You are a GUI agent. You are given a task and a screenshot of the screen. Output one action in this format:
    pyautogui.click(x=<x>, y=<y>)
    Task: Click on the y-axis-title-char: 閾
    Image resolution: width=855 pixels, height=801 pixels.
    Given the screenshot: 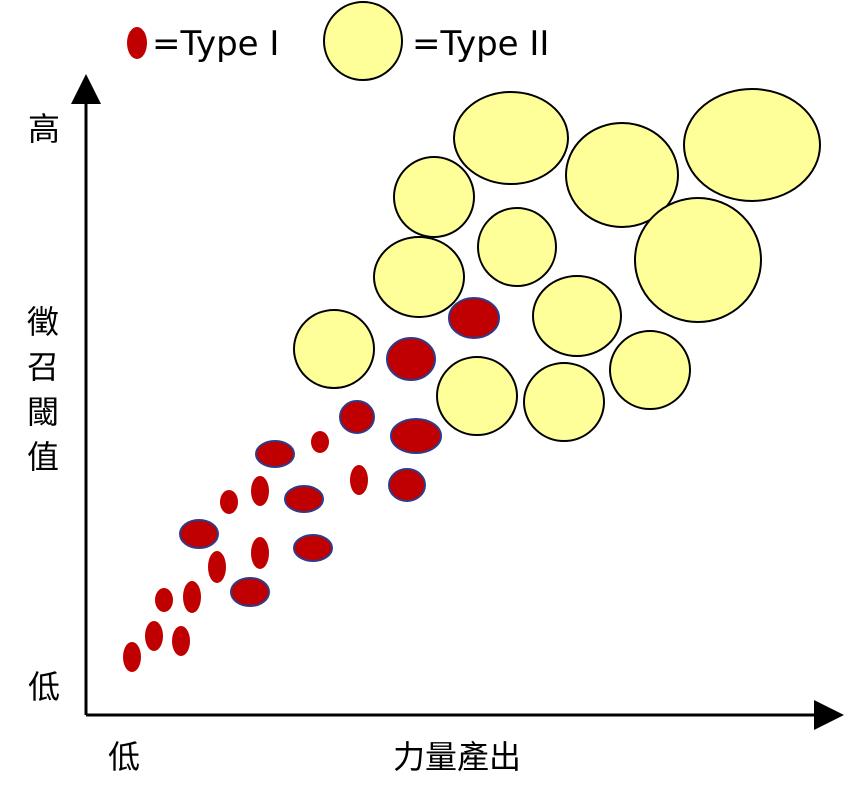 What is the action you would take?
    pyautogui.click(x=43, y=412)
    